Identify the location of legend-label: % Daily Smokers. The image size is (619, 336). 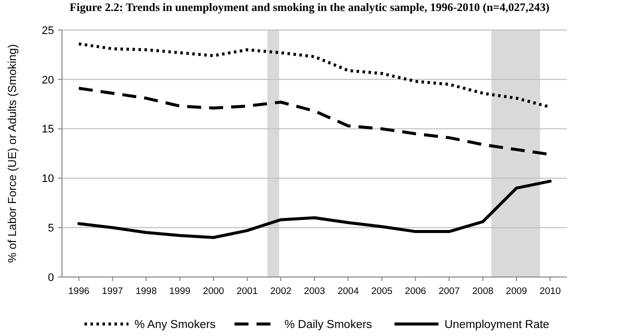
(328, 325).